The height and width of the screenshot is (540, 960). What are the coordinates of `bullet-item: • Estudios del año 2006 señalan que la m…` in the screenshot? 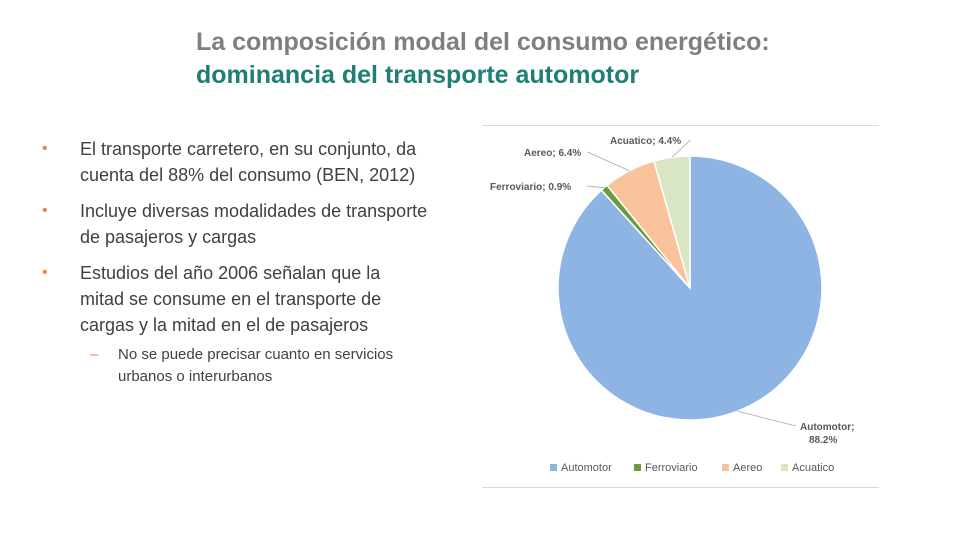 It's located at (233, 299).